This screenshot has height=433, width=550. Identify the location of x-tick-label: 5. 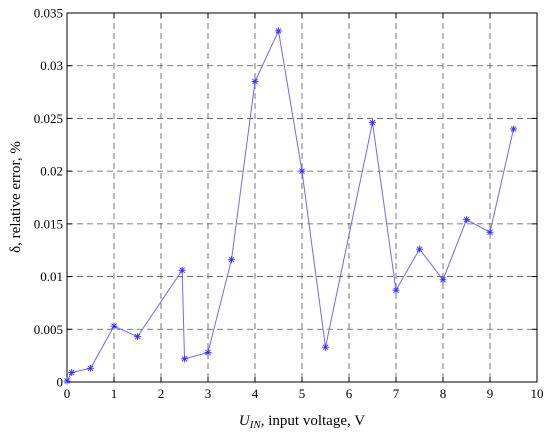
(302, 393).